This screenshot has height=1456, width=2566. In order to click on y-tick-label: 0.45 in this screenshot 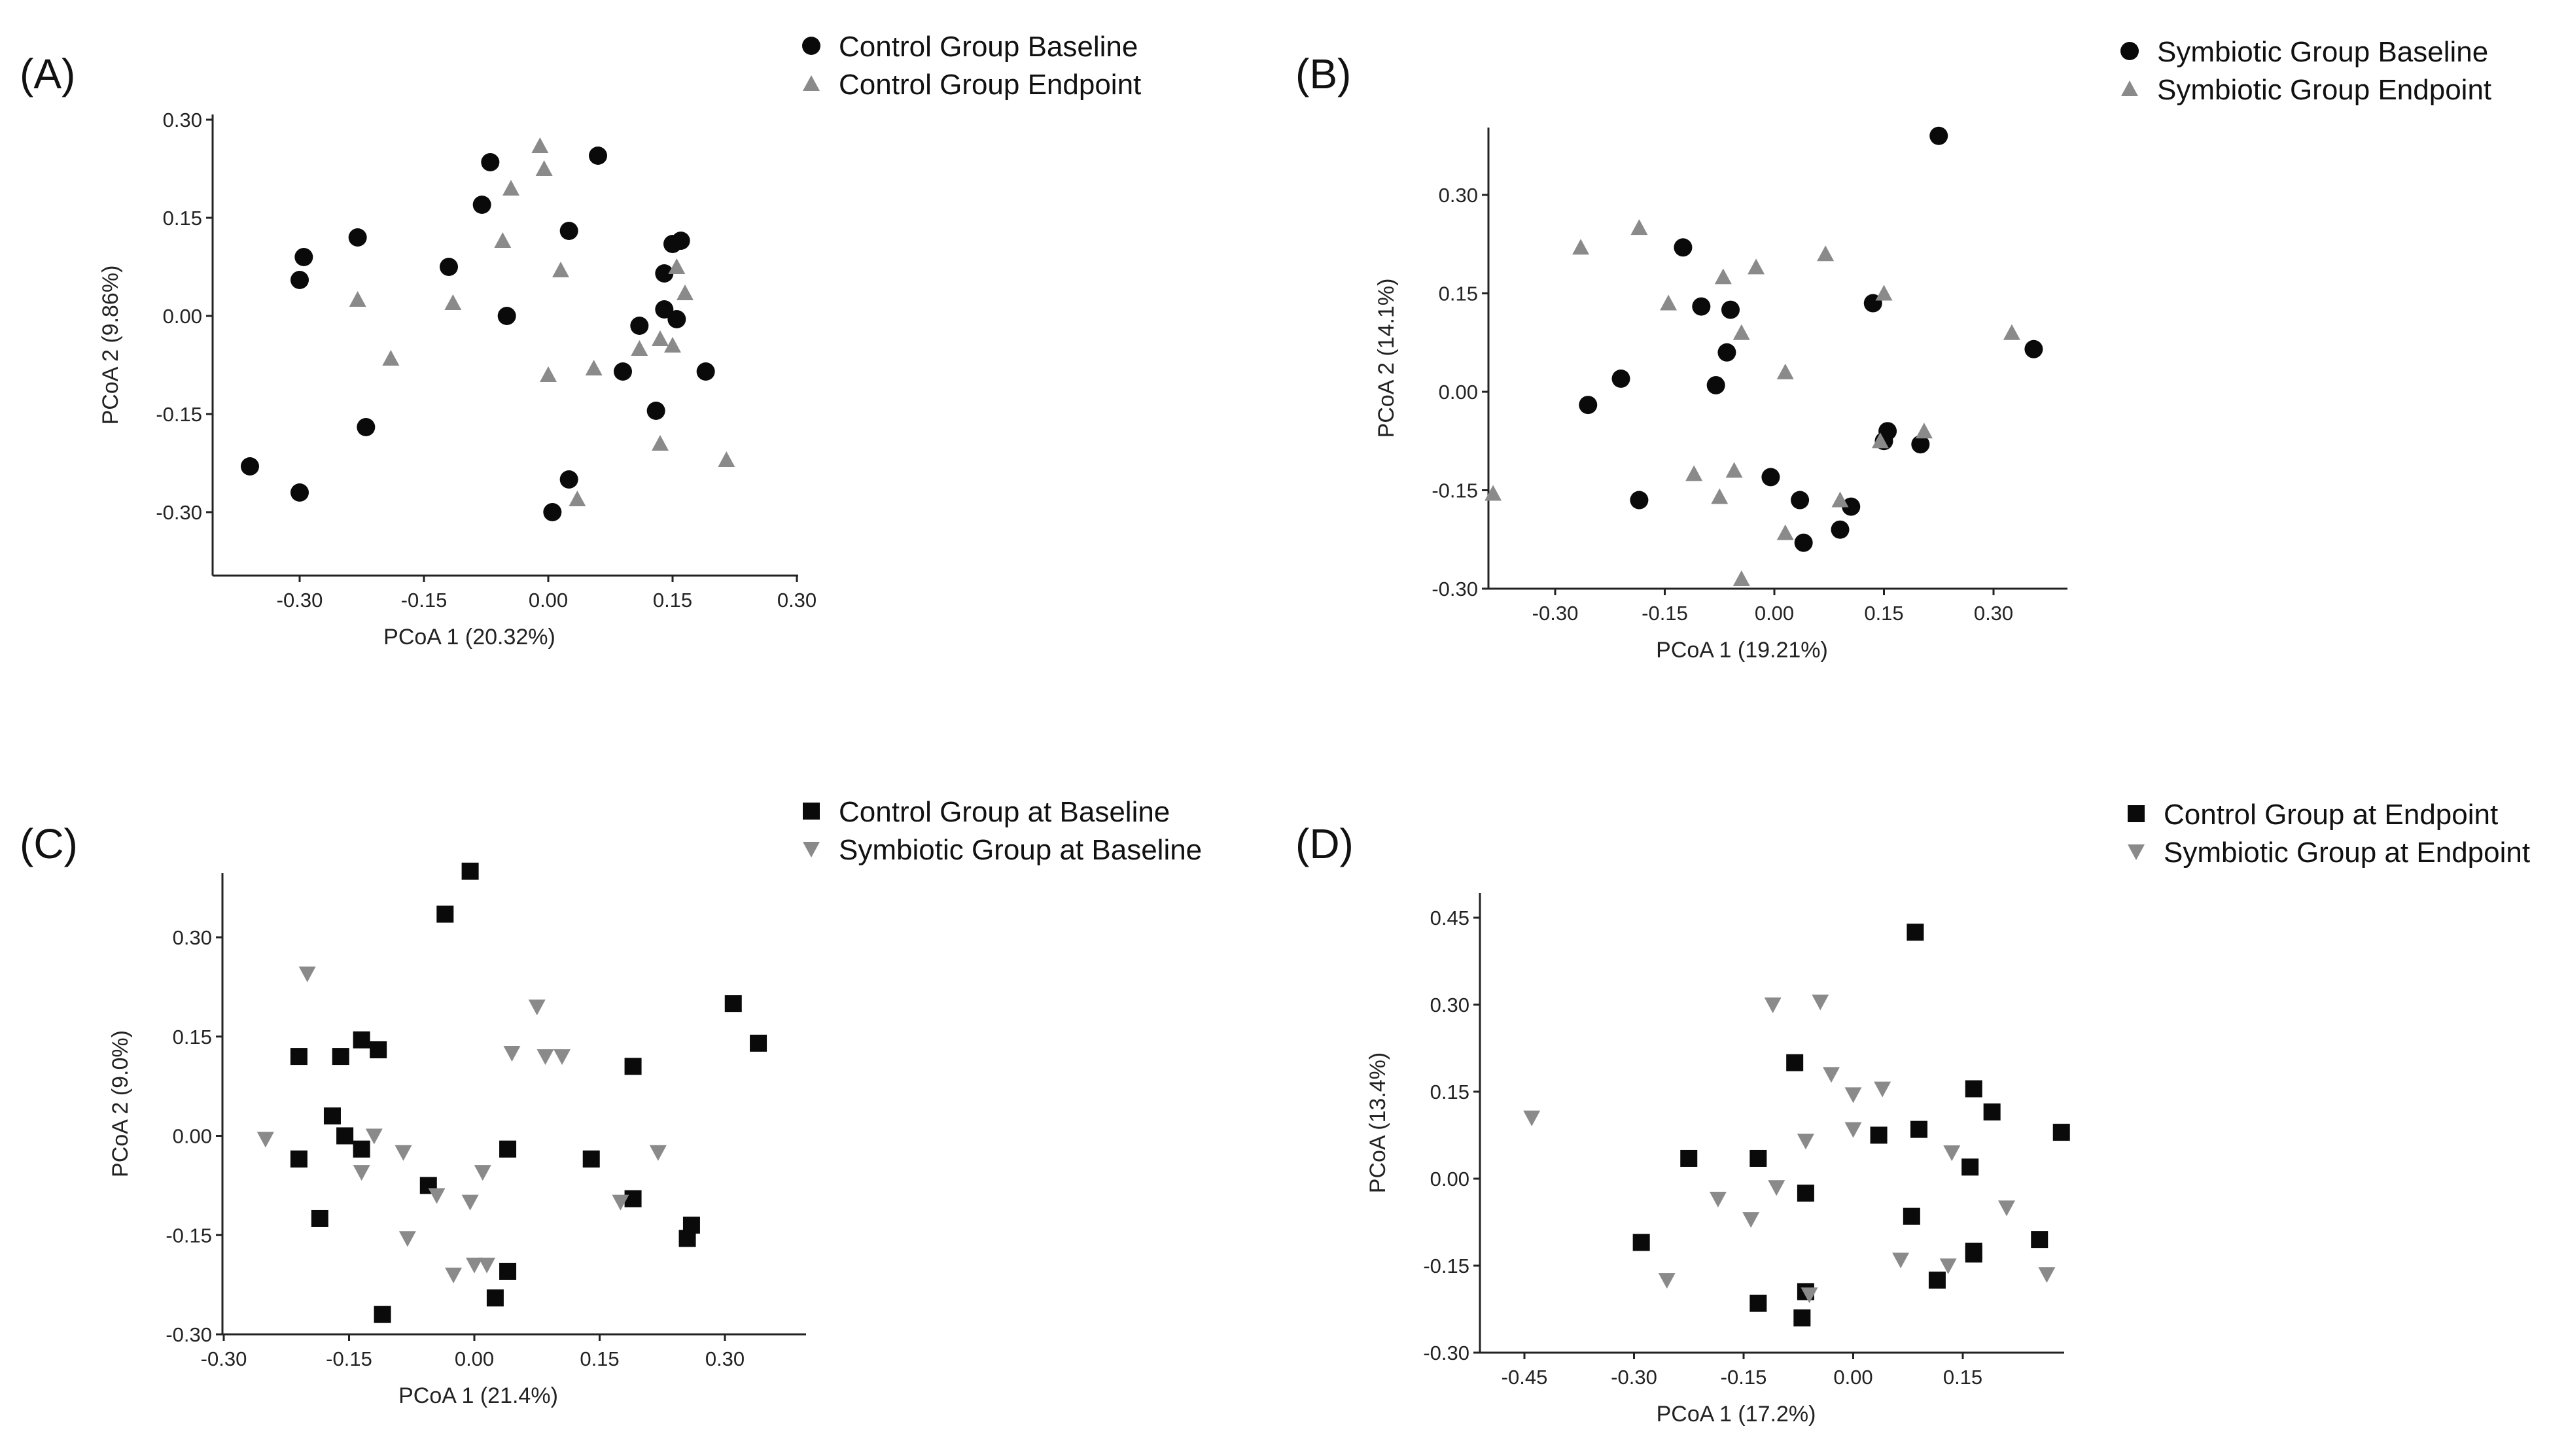, I will do `click(1450, 918)`.